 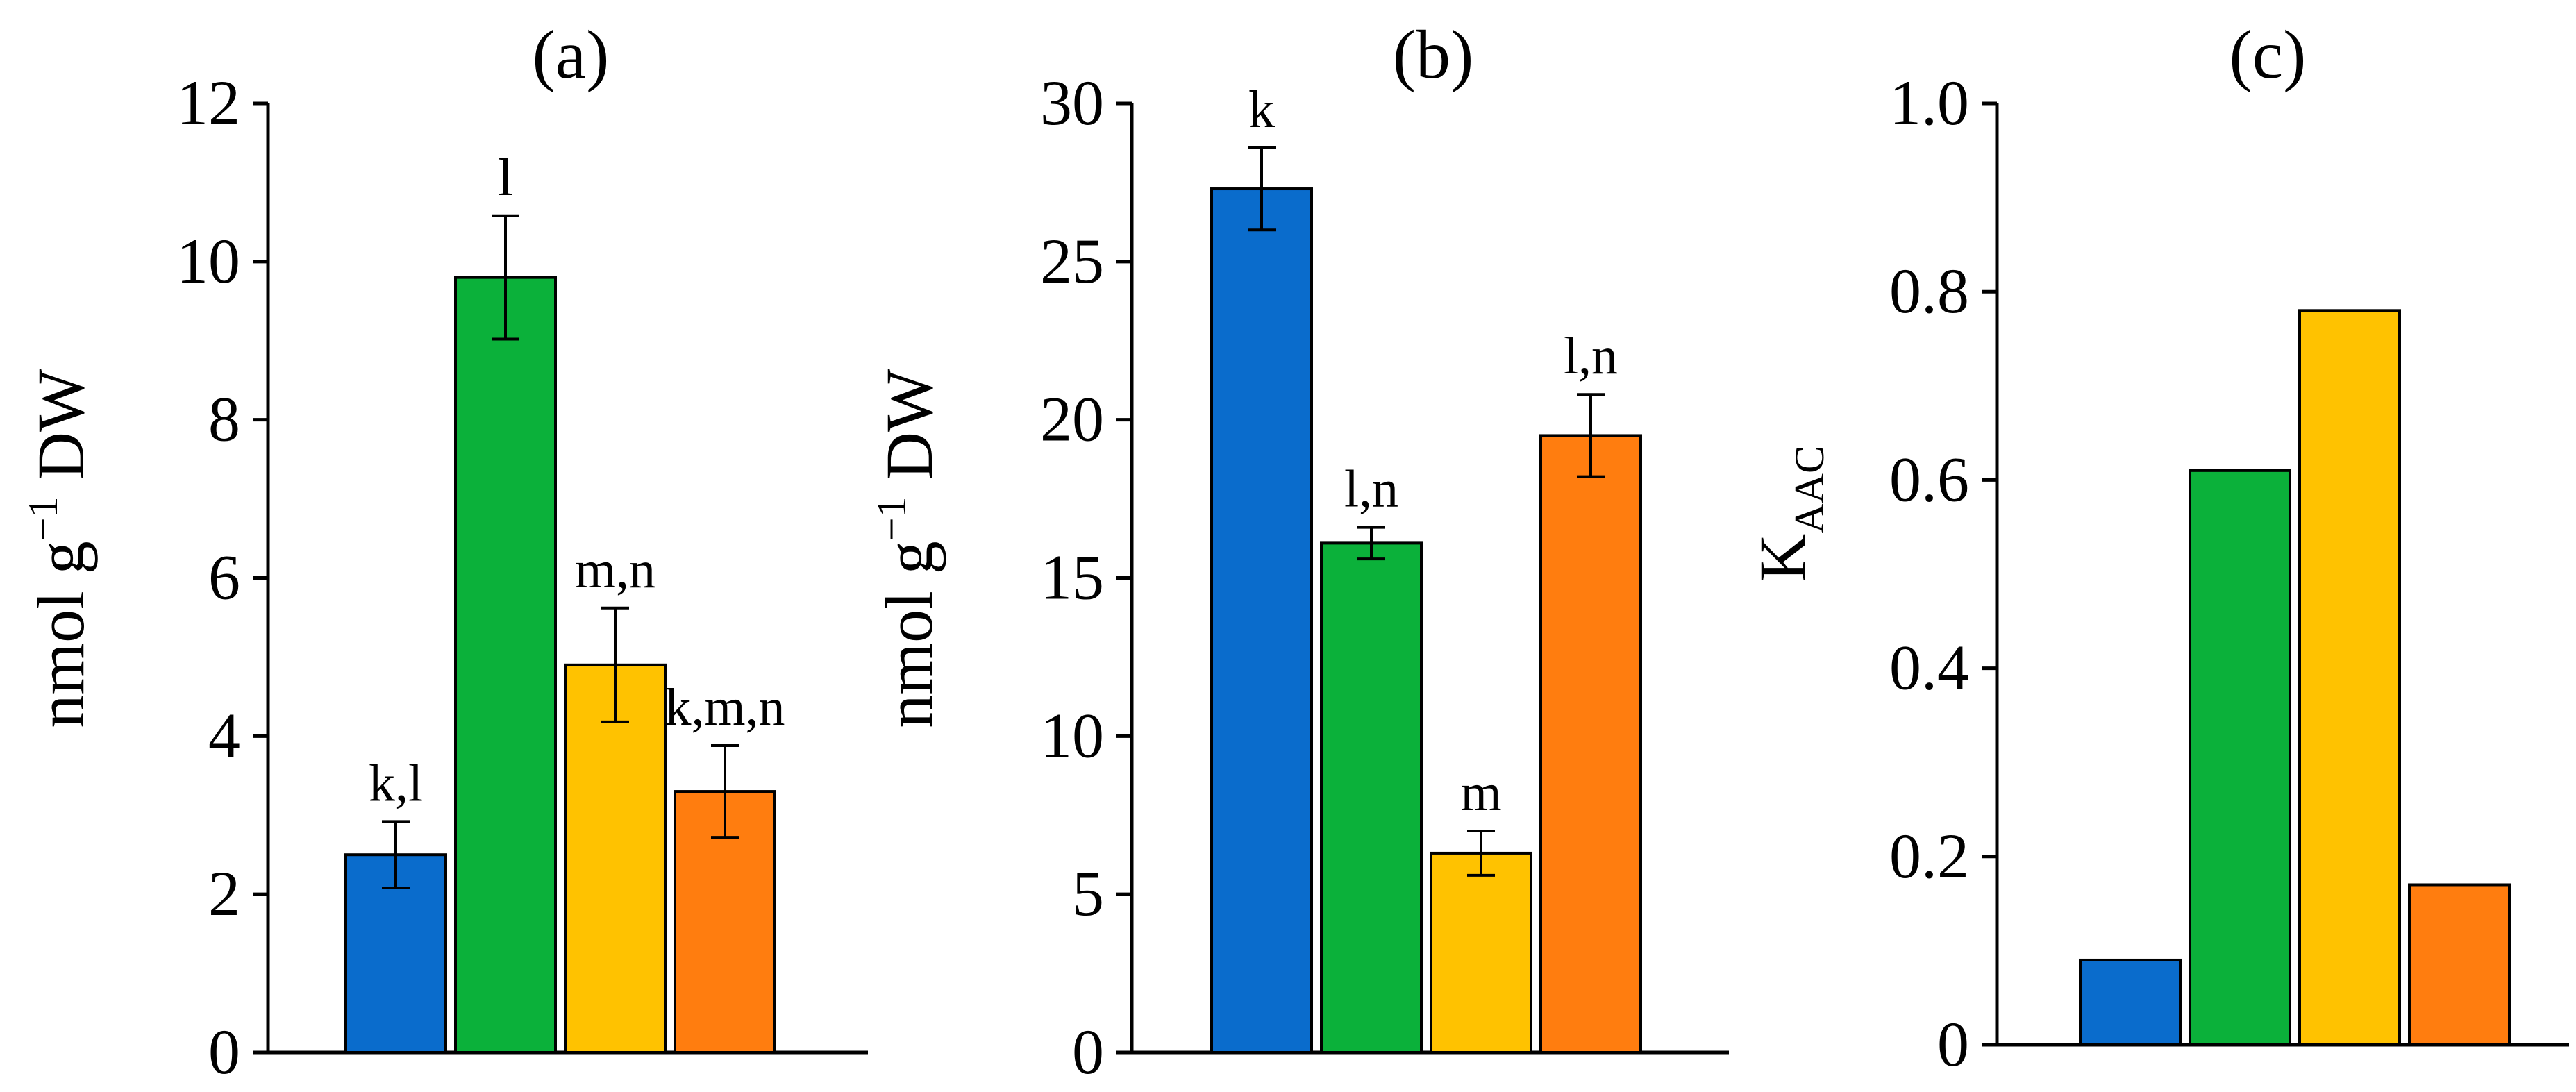 I want to click on panel-a-title: (a), so click(x=571, y=54).